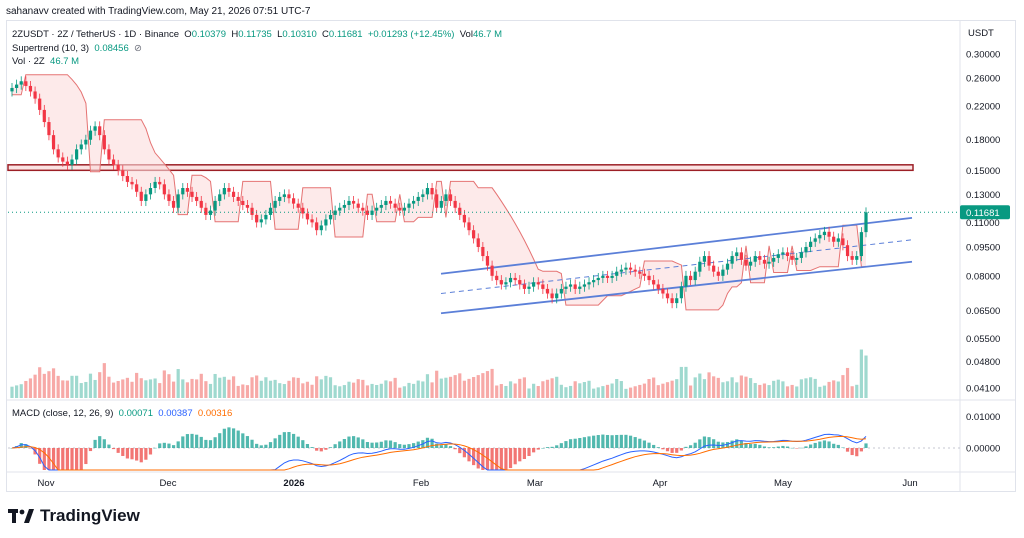  I want to click on tradingview-brand: TradingView, so click(74, 516).